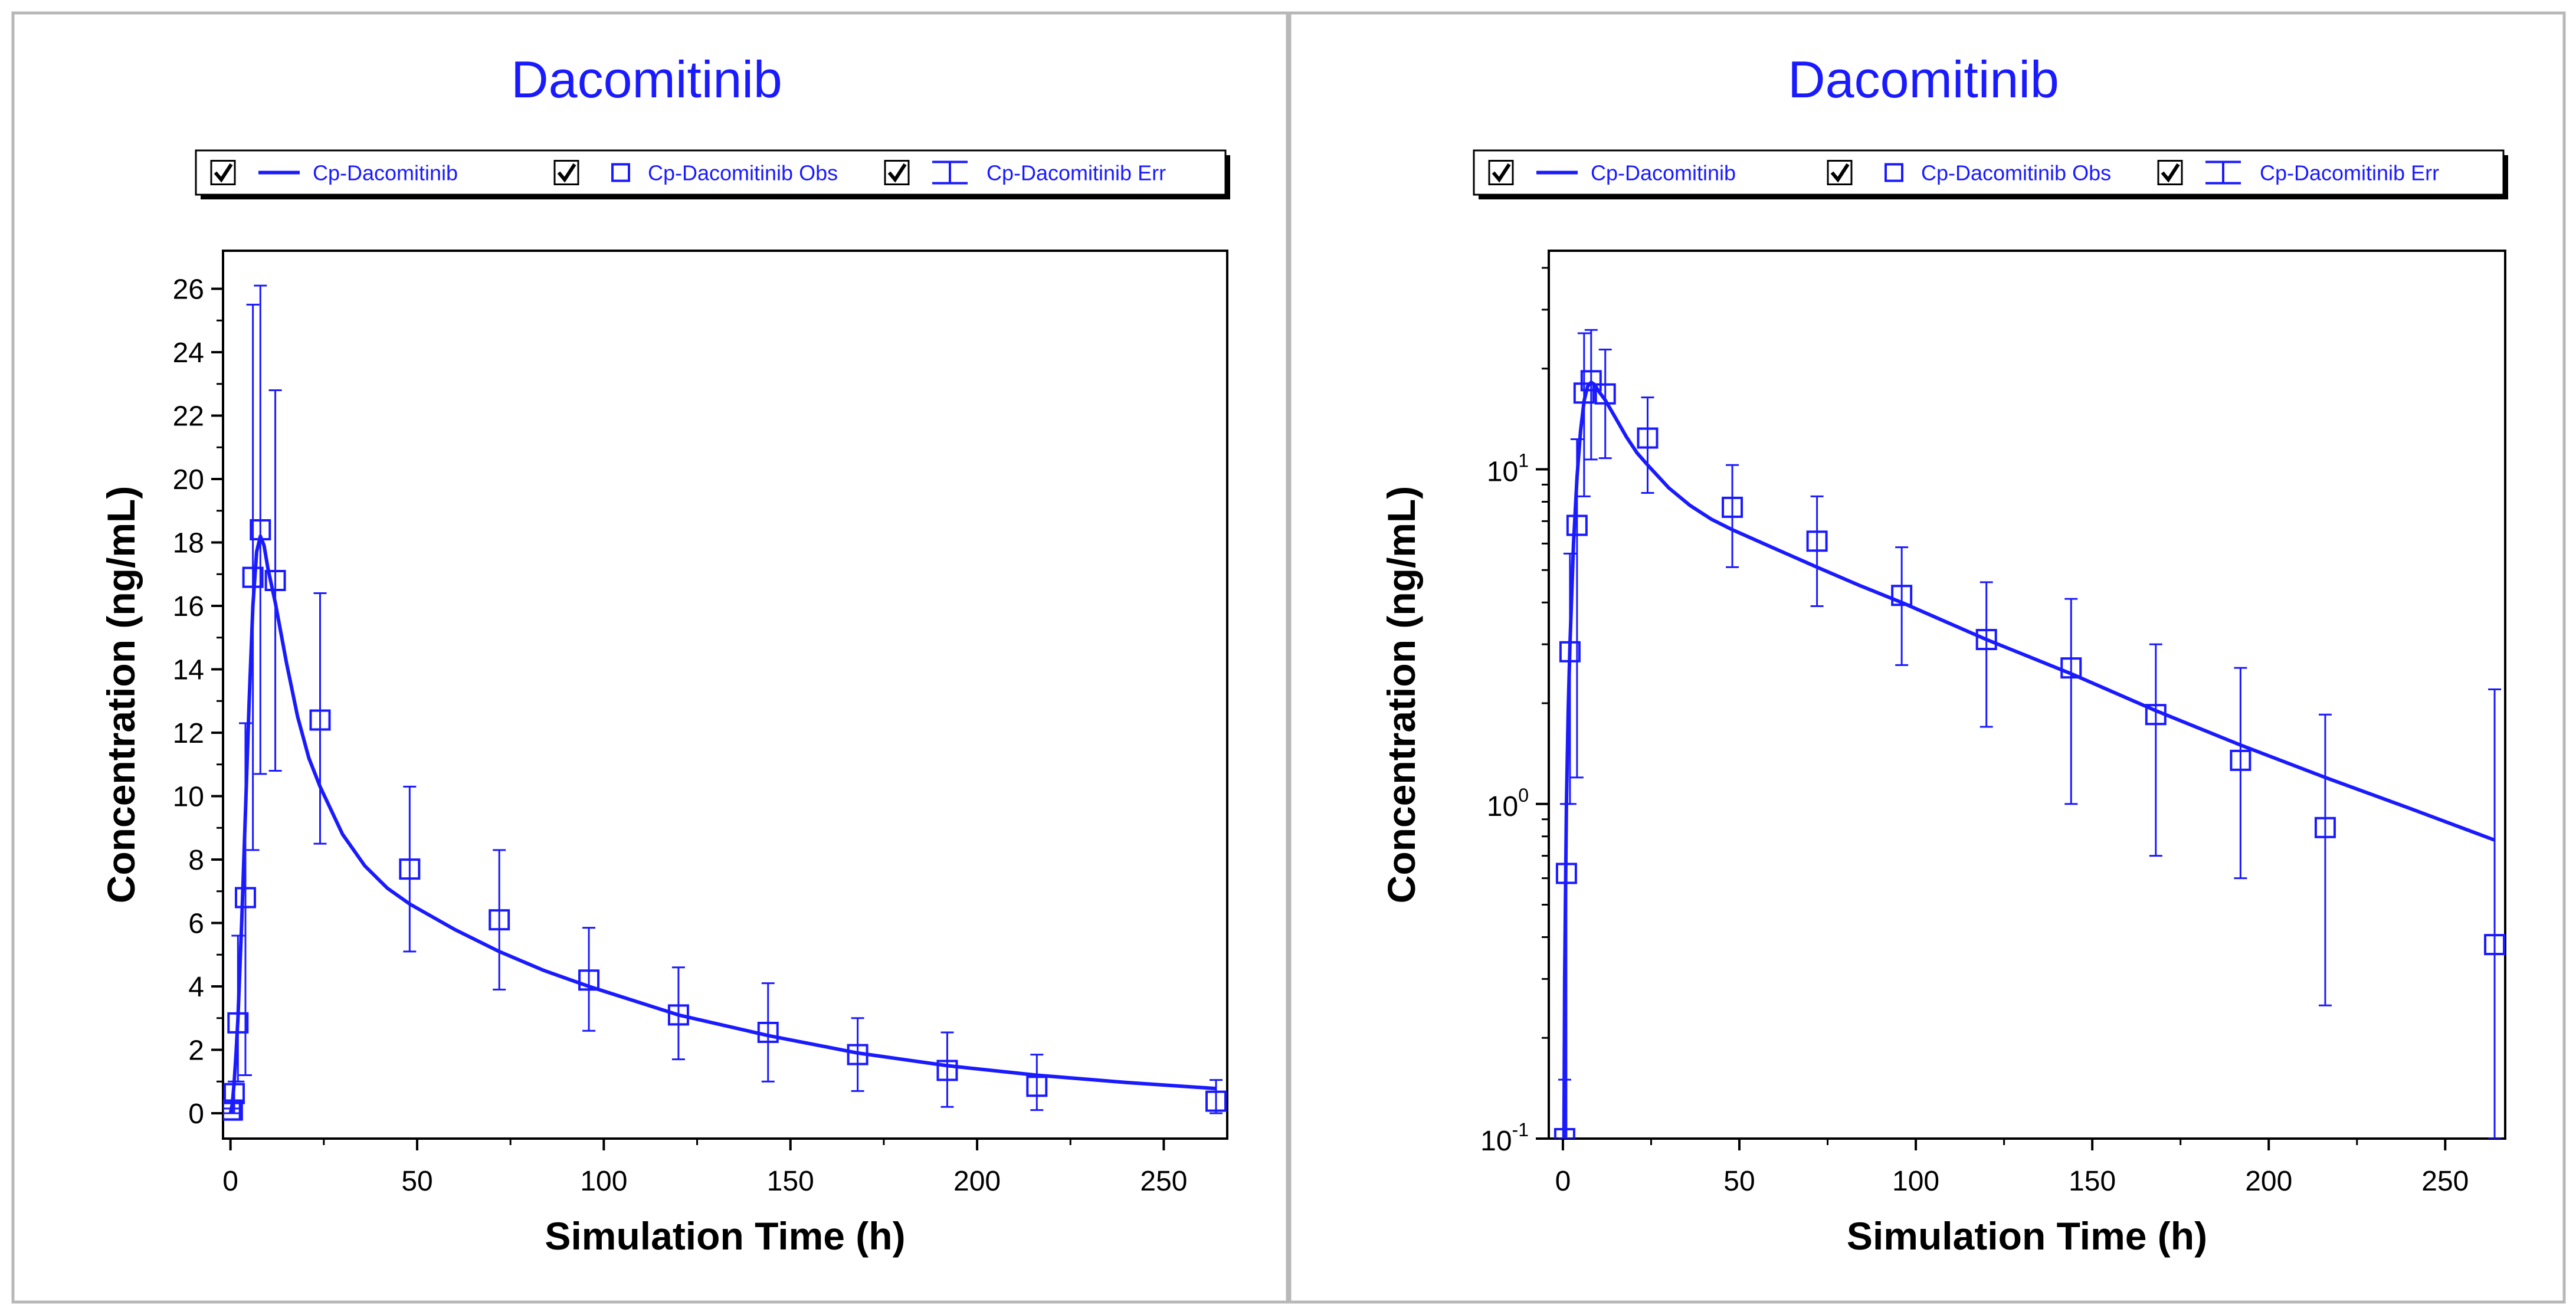  I want to click on legend-square-symbol, so click(620, 172).